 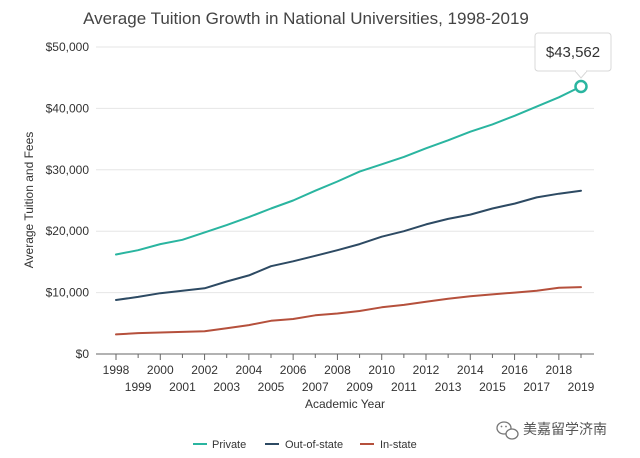 What do you see at coordinates (559, 370) in the screenshot?
I see `x-tick-label: 2018` at bounding box center [559, 370].